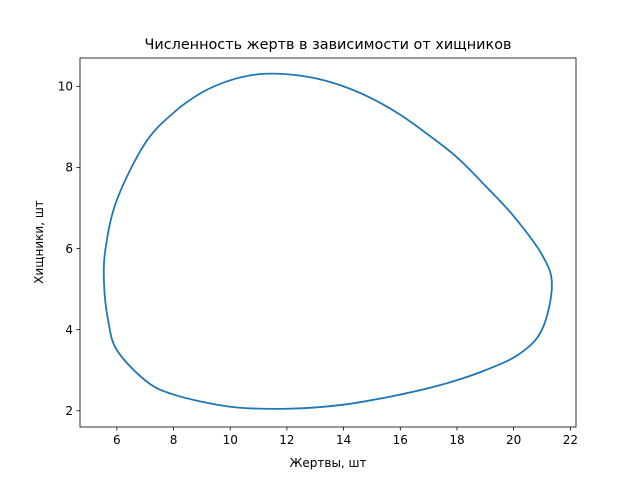 The height and width of the screenshot is (480, 640). What do you see at coordinates (69, 168) in the screenshot?
I see `y-tick-label: 8` at bounding box center [69, 168].